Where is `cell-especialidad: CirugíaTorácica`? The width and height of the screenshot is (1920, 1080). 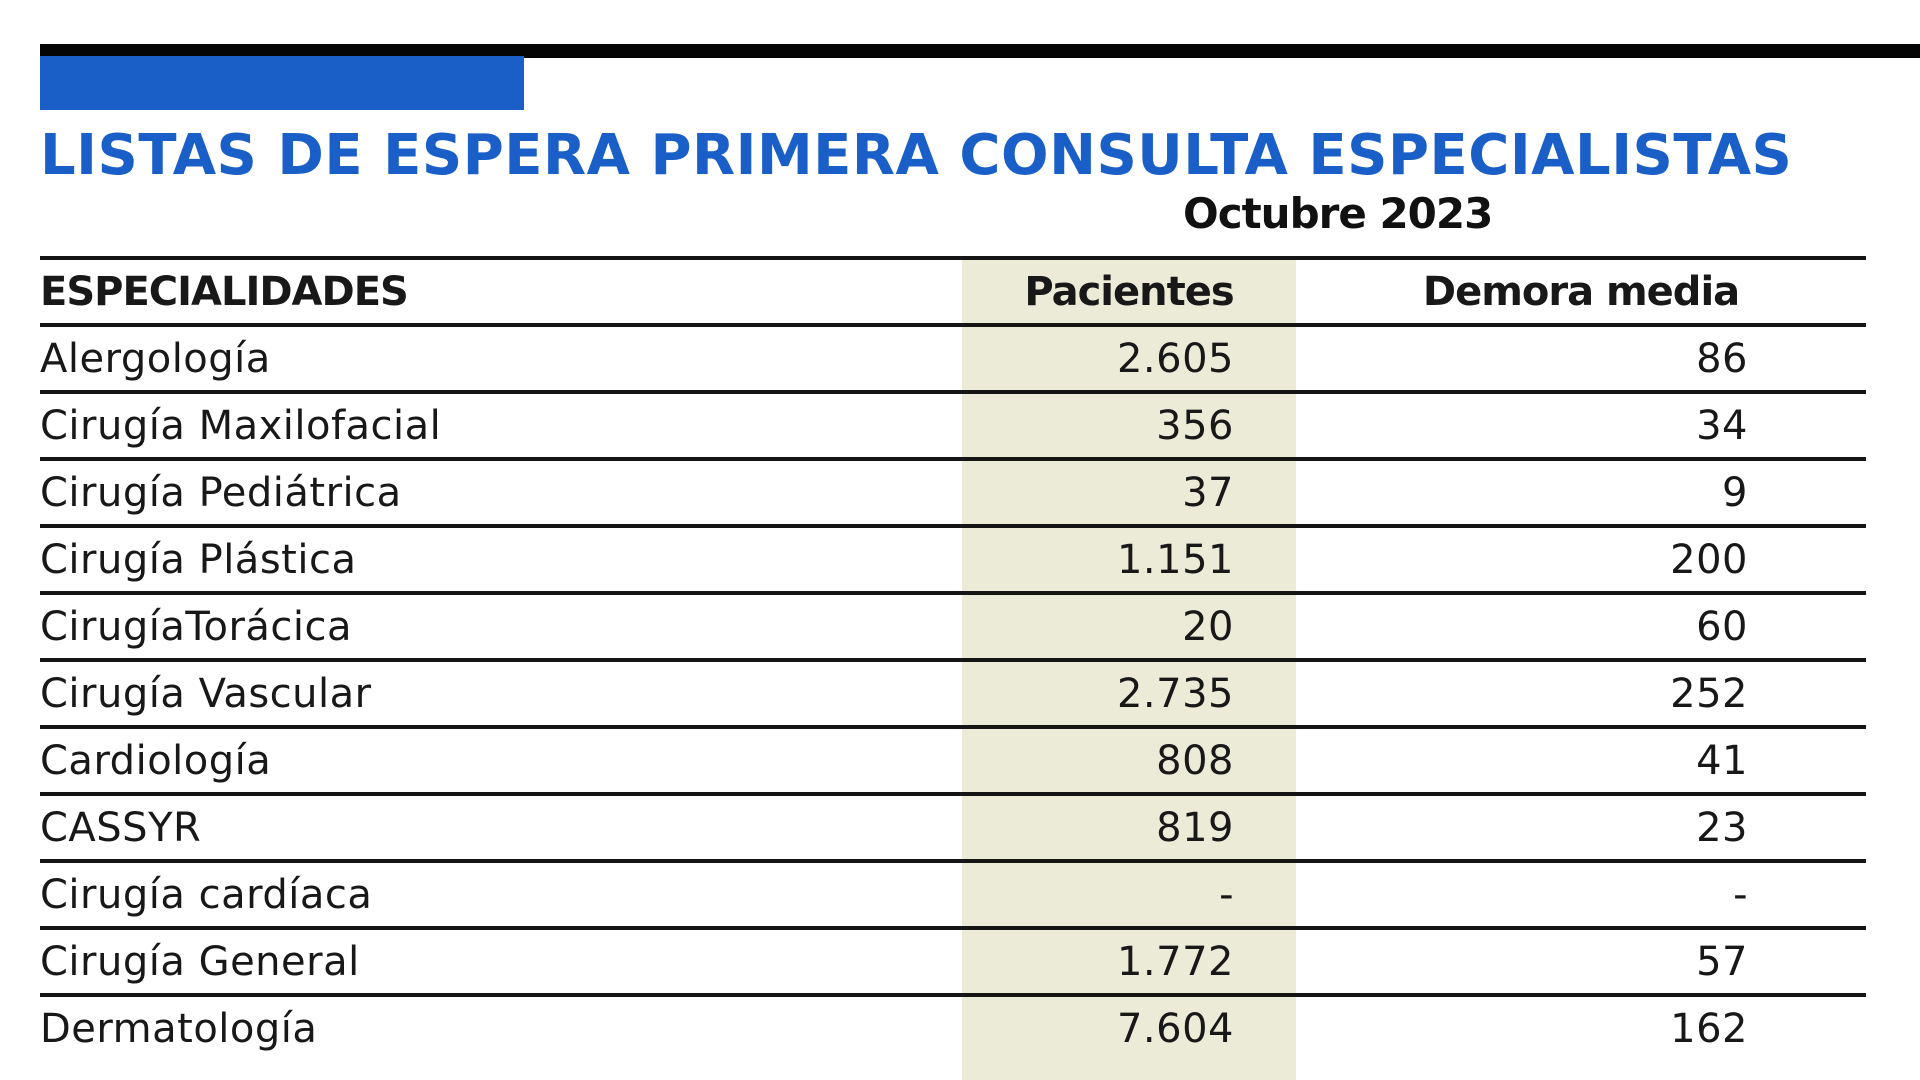
cell-especialidad: CirugíaTorácica is located at coordinates (501, 625).